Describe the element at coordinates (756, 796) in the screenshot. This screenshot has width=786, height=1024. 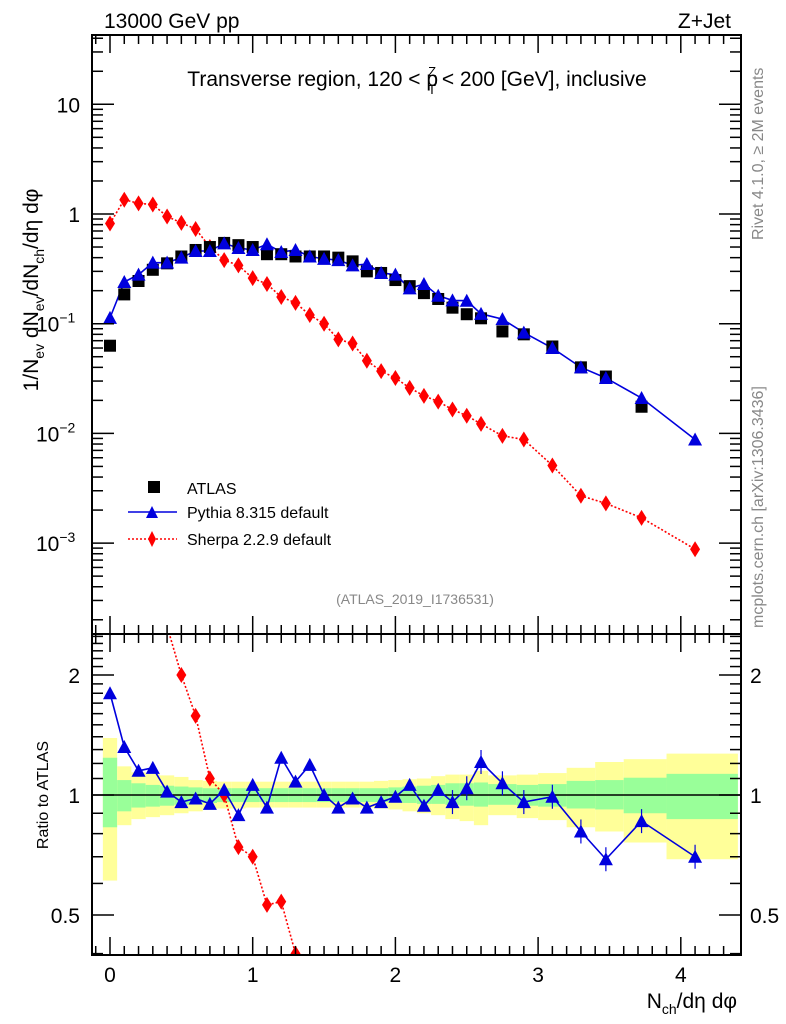
I see `ratio-y-tick-label-right: 1` at that location.